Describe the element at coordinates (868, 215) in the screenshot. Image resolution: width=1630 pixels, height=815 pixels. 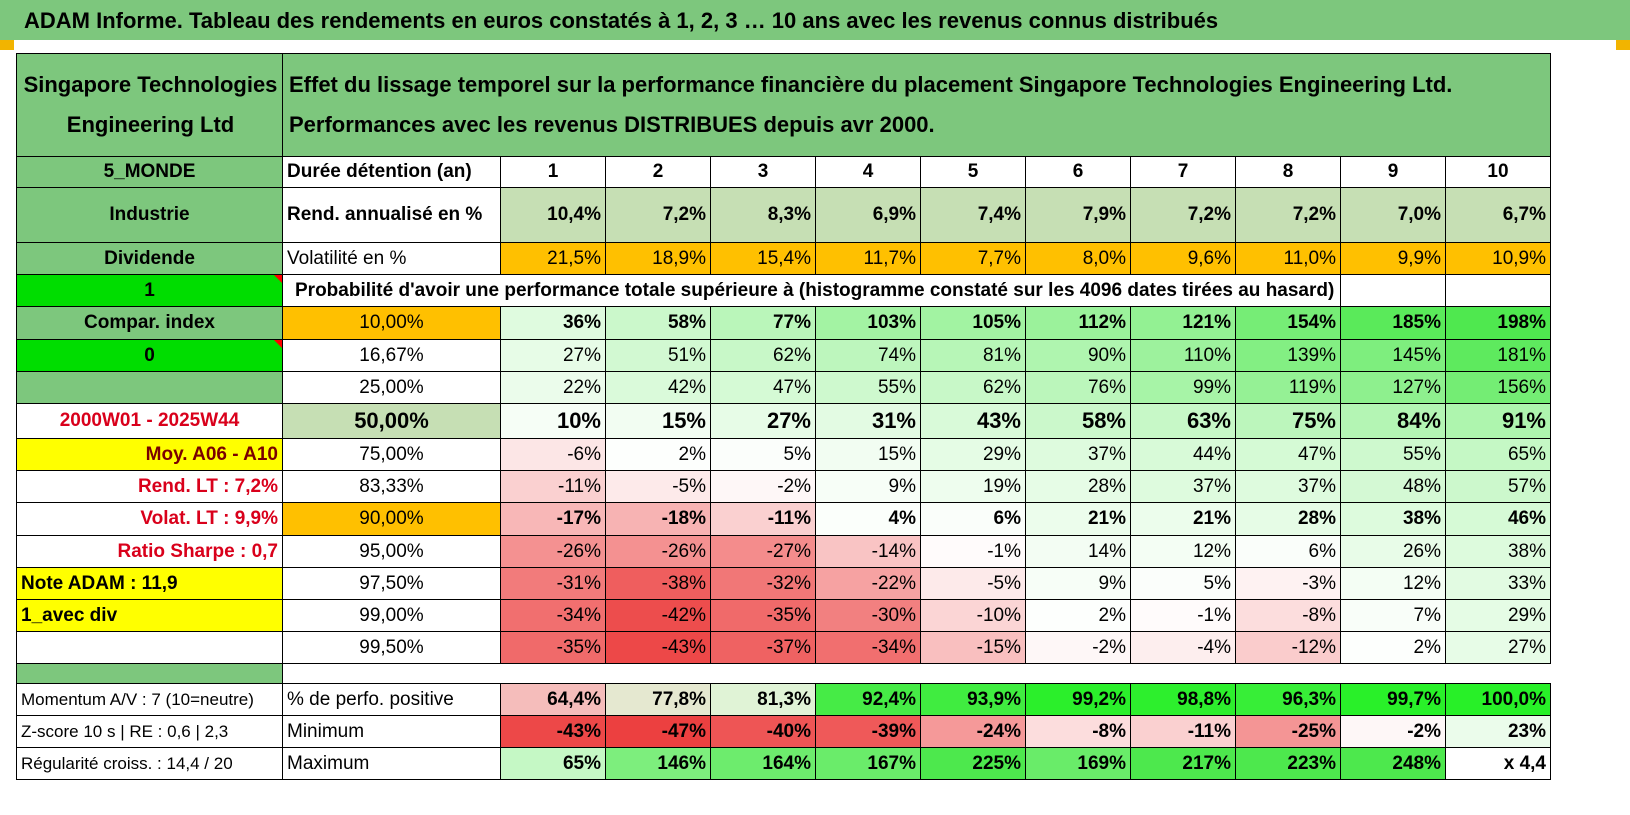
I see `rend-cell: 6,9%` at that location.